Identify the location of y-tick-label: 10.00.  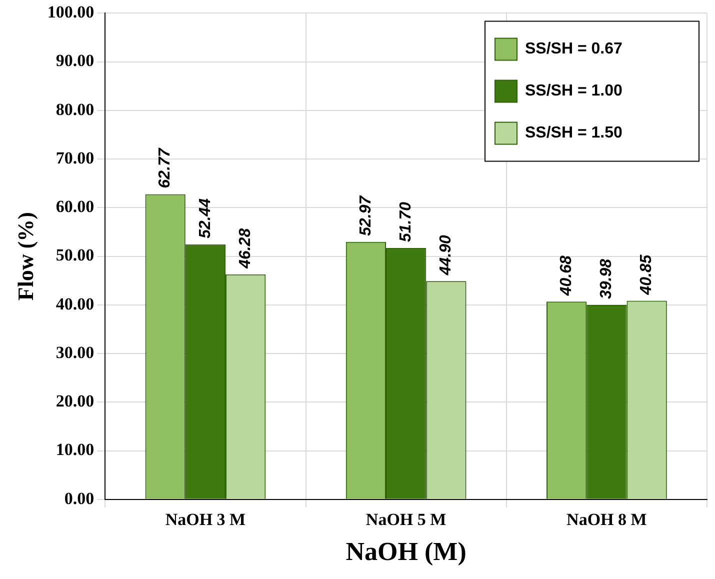
(75, 450).